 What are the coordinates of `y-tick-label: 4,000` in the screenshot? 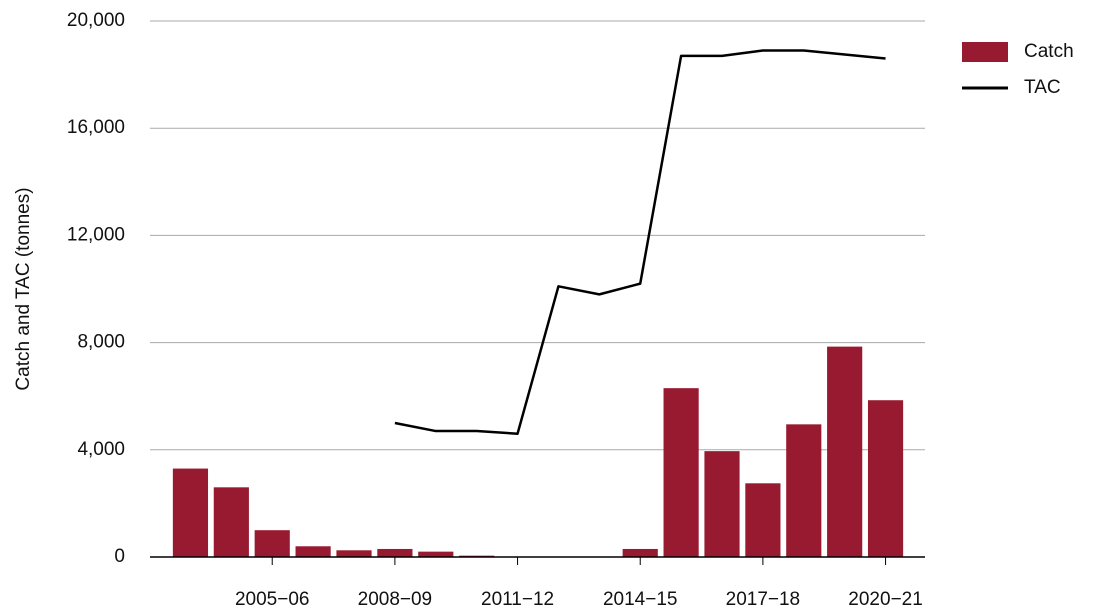 It's located at (101, 449).